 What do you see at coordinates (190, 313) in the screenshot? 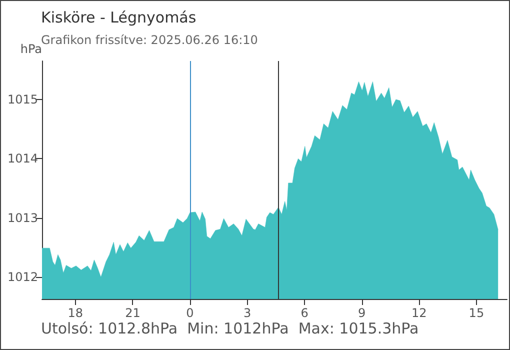
I see `x-tick-label: 0` at bounding box center [190, 313].